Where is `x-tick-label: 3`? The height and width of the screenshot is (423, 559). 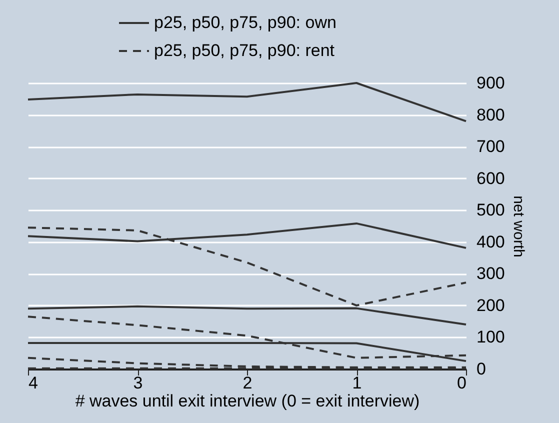 x-tick-label: 3 is located at coordinates (138, 383).